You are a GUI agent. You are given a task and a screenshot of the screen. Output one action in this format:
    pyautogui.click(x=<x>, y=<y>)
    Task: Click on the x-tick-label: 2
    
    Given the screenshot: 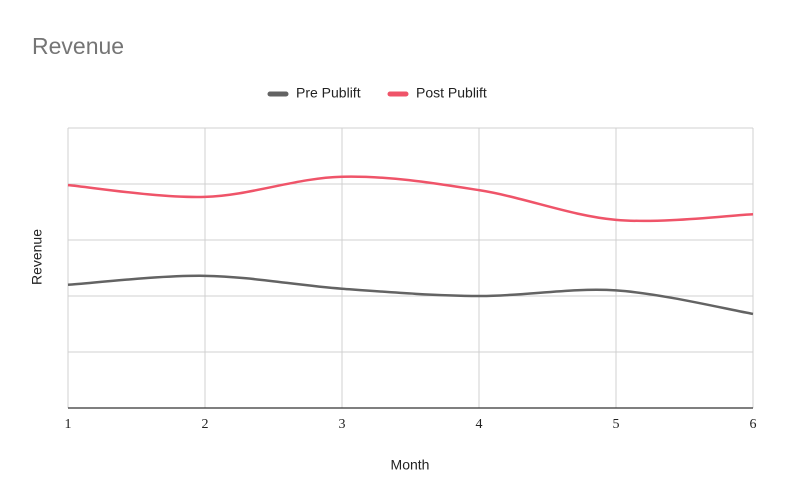 What is the action you would take?
    pyautogui.click(x=205, y=424)
    